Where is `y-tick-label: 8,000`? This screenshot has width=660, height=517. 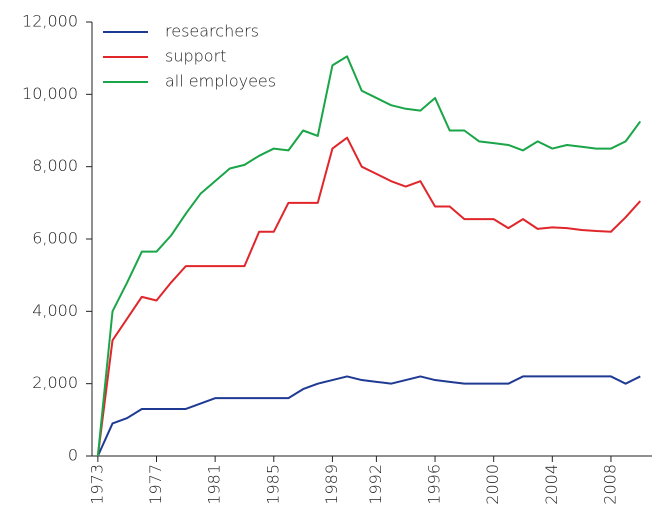 y-tick-label: 8,000 is located at coordinates (55, 165).